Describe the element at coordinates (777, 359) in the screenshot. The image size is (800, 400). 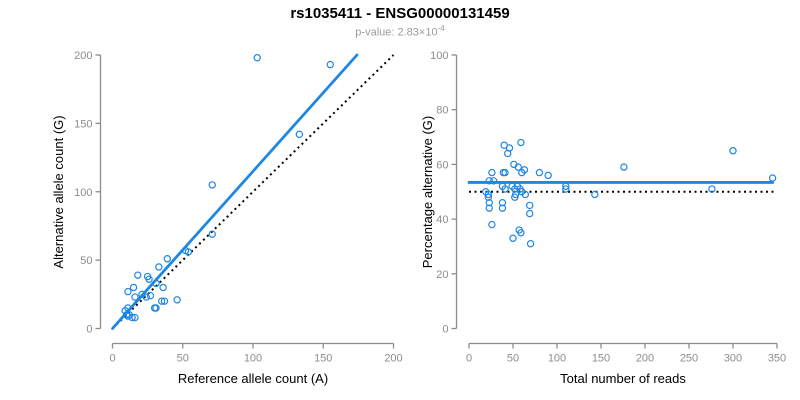
I see `x-tick-label: 350` at that location.